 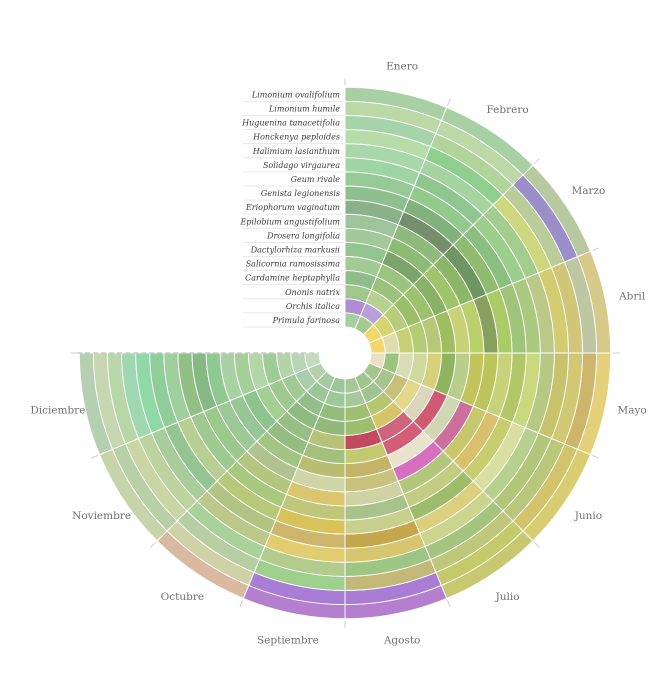 I want to click on month-label: Abril, so click(x=632, y=296).